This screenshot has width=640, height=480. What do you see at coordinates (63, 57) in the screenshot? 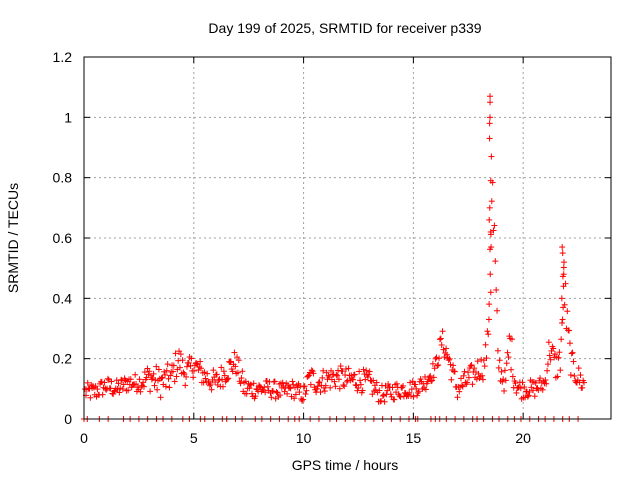
I see `y-tick-label: 1.2` at bounding box center [63, 57].